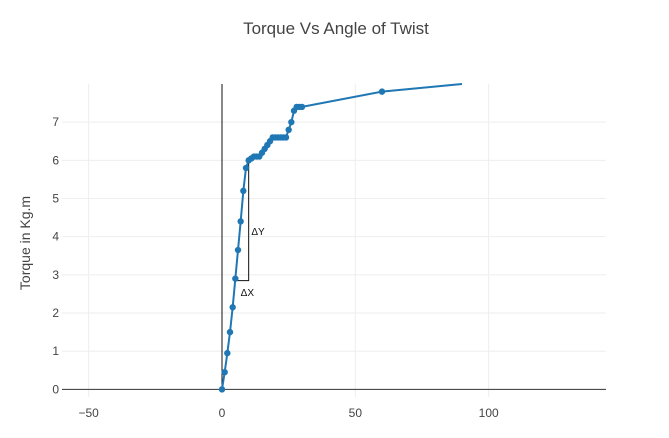 The image size is (669, 438). Describe the element at coordinates (55, 351) in the screenshot. I see `y-tick-label: 1` at that location.